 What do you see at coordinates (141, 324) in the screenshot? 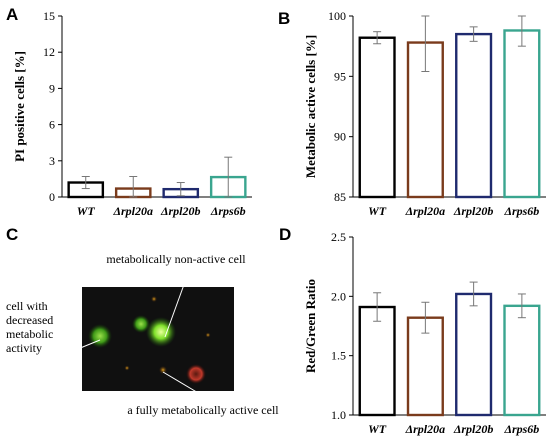
I see `cell-green` at bounding box center [141, 324].